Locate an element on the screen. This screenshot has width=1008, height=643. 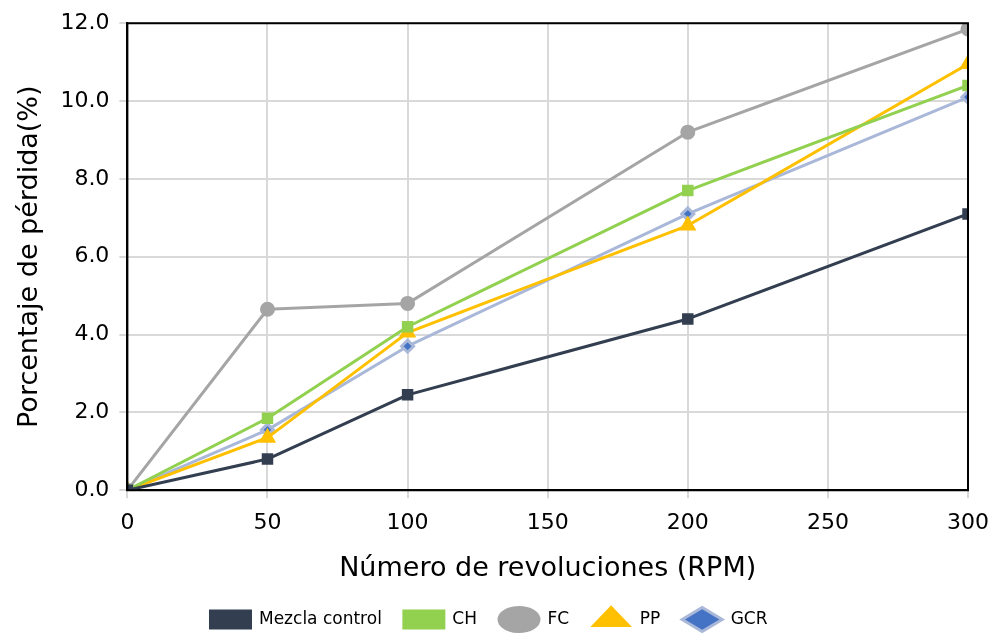
x-tick-label: 200 is located at coordinates (687, 522).